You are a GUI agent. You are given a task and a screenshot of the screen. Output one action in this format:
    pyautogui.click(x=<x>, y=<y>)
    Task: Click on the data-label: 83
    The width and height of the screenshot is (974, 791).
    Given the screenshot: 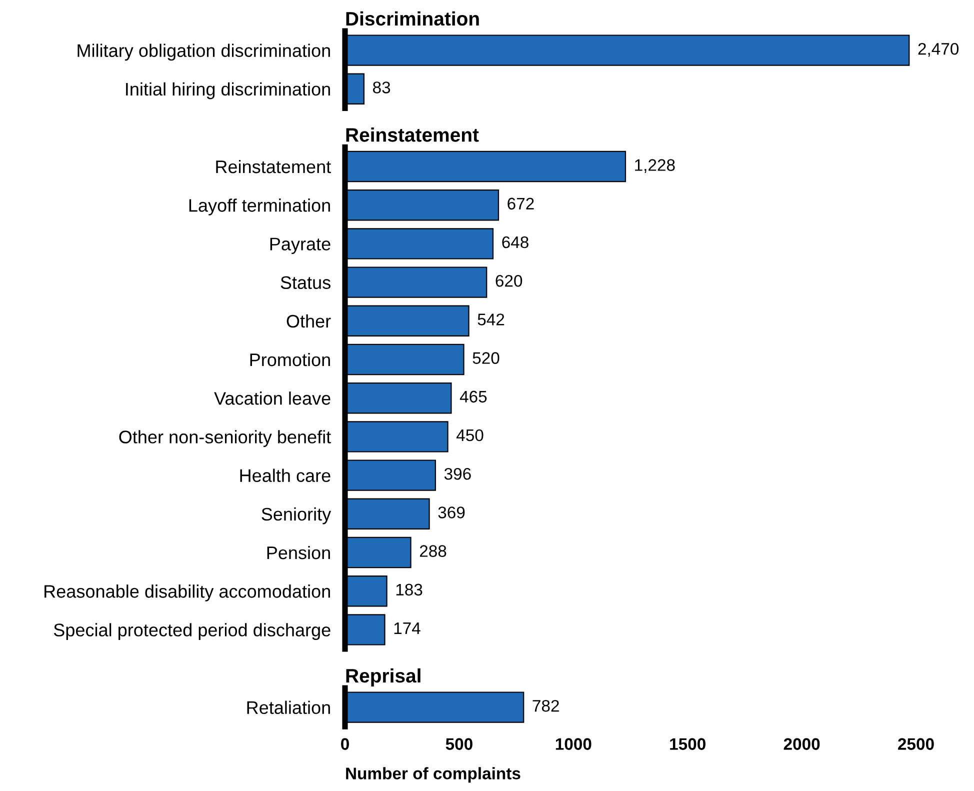 What is the action you would take?
    pyautogui.click(x=381, y=88)
    